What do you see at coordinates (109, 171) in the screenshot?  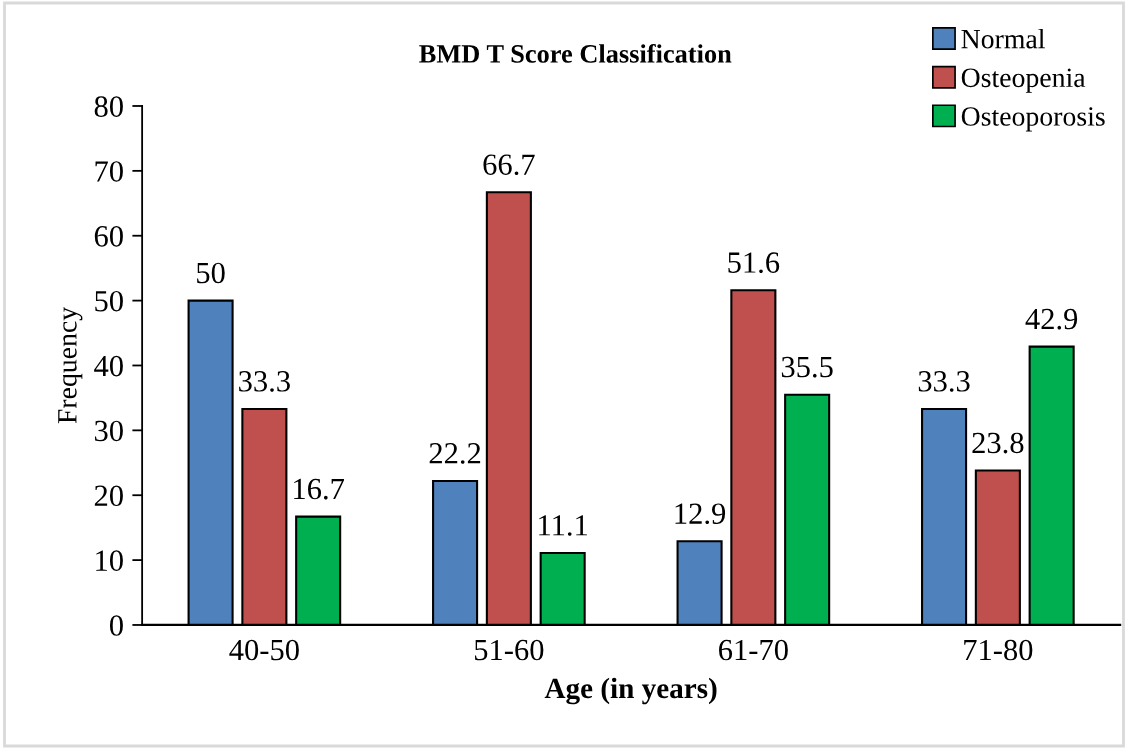 I see `y-tick-label: 70` at bounding box center [109, 171].